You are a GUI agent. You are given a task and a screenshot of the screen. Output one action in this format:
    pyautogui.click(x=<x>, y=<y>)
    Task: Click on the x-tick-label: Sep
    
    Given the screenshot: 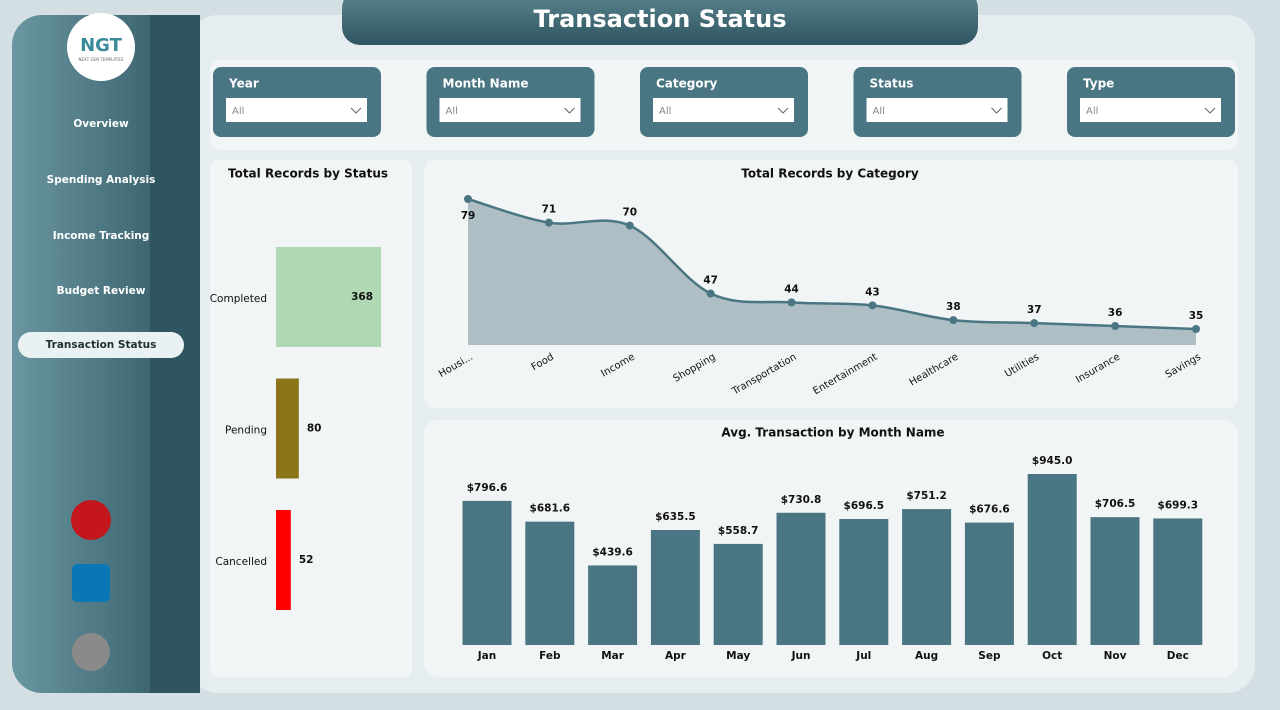 What is the action you would take?
    pyautogui.click(x=989, y=656)
    